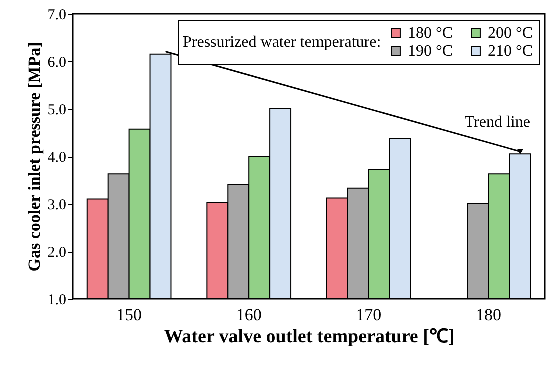  What do you see at coordinates (431, 33) in the screenshot?
I see `legend-label: 180 °C` at bounding box center [431, 33].